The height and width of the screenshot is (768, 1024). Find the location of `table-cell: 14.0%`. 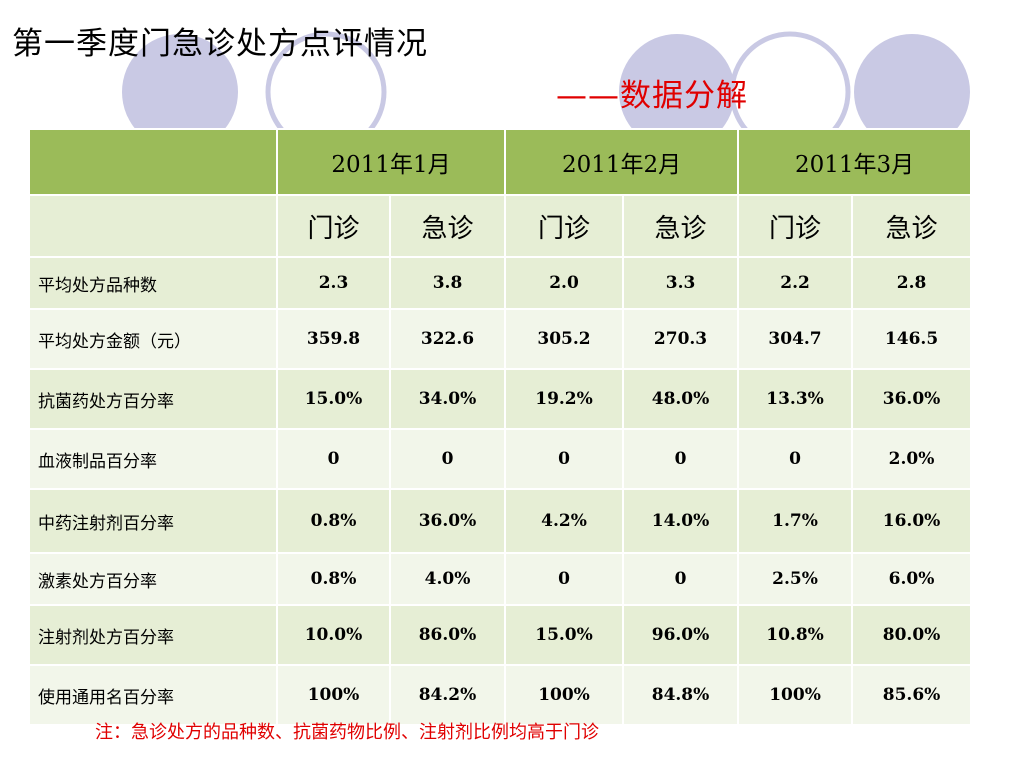

table-cell: 14.0% is located at coordinates (681, 521).